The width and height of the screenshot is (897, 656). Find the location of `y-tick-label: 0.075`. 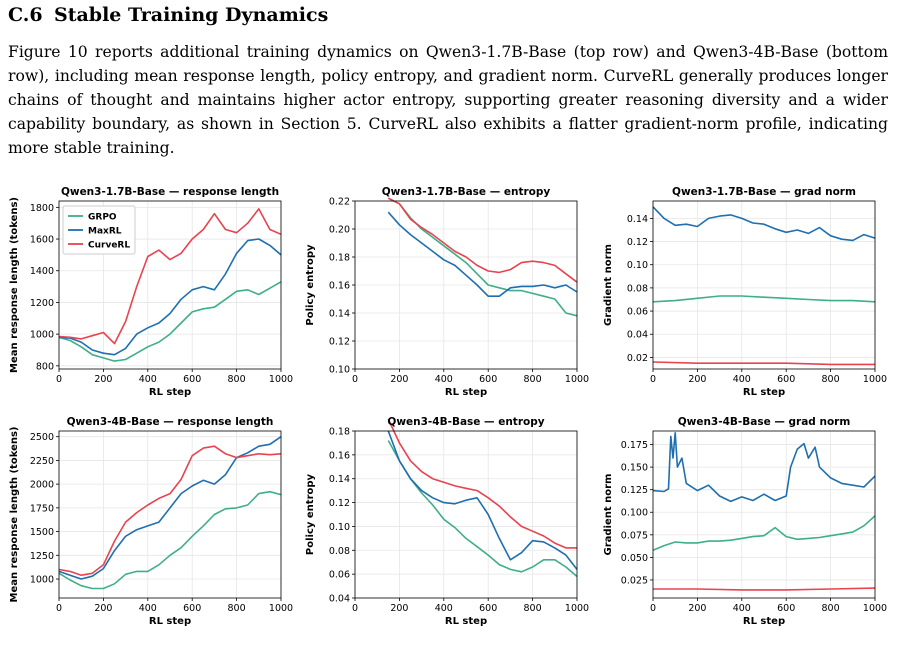

y-tick-label: 0.075 is located at coordinates (634, 535).